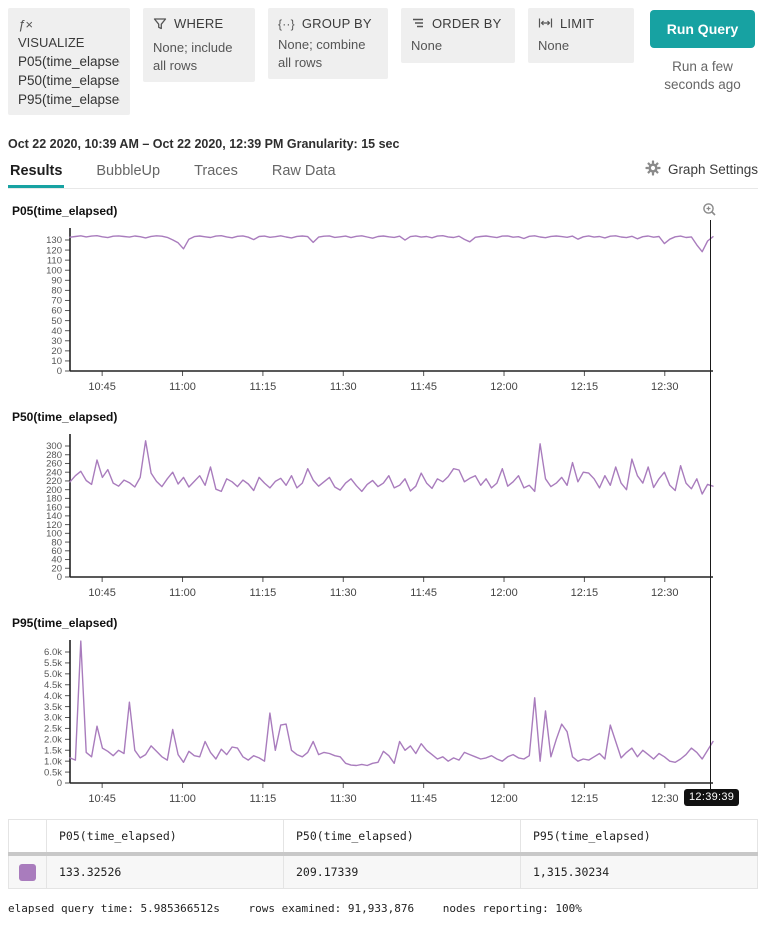  I want to click on gear-icon, so click(653, 169).